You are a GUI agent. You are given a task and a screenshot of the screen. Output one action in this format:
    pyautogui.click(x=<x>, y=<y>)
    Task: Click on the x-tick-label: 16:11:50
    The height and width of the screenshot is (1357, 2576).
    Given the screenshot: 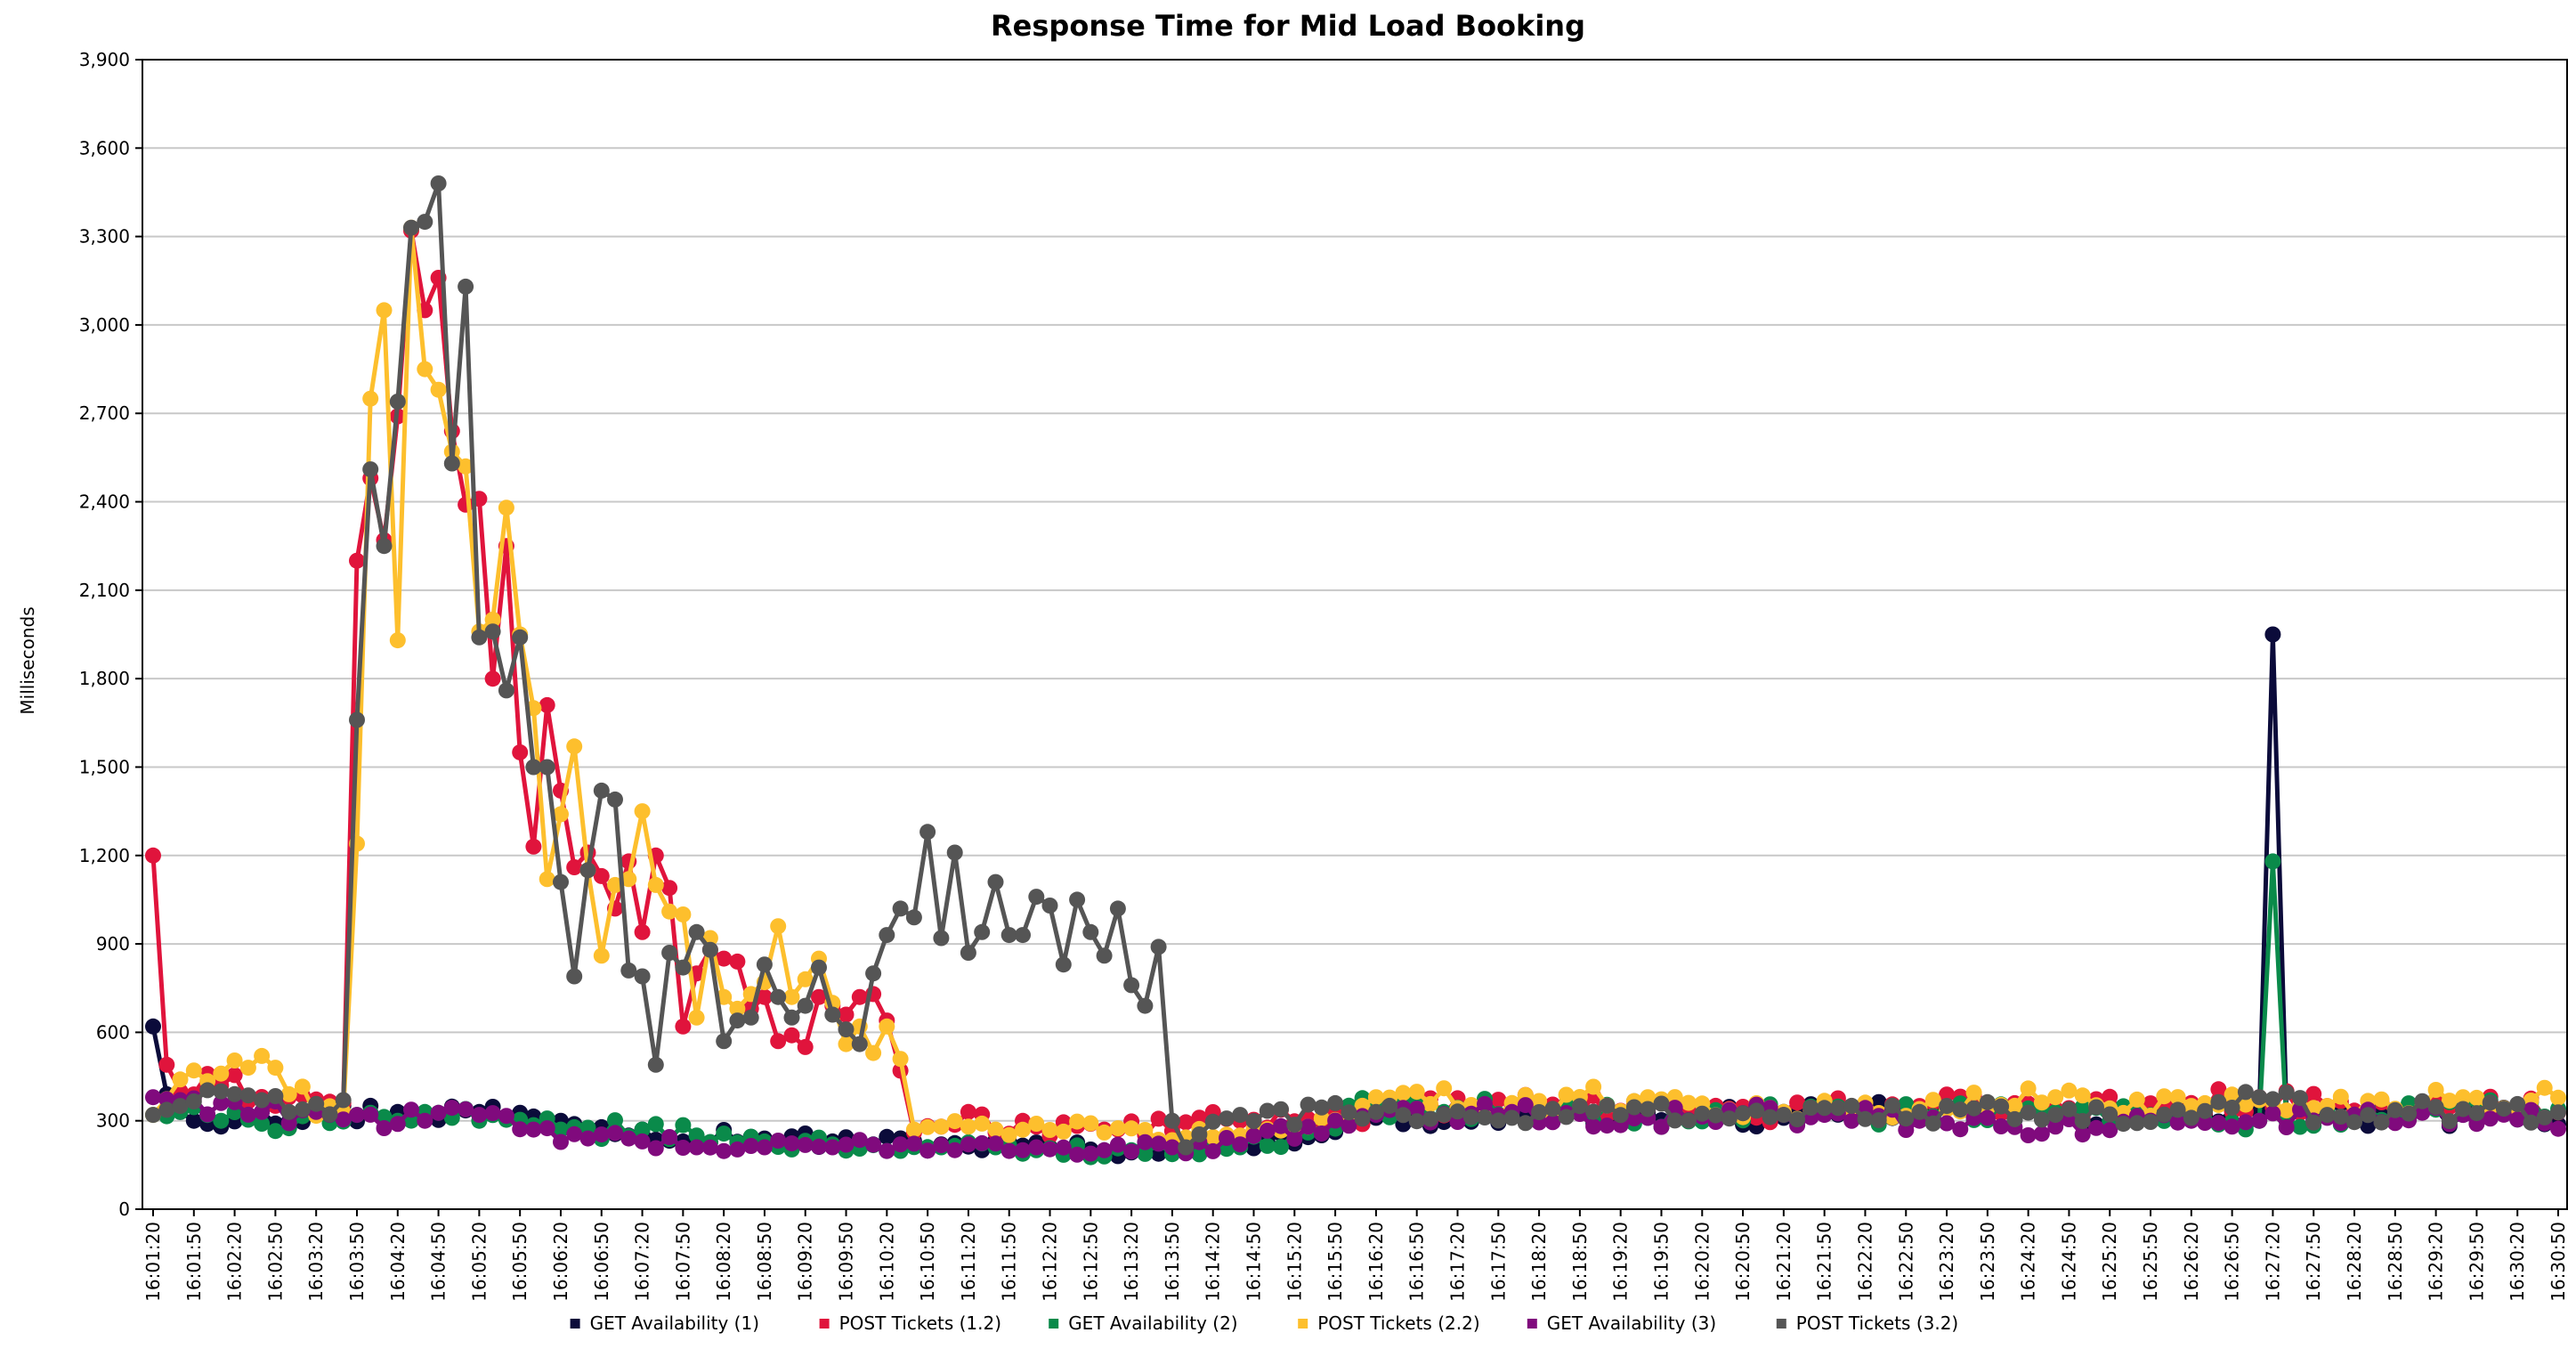 What is the action you would take?
    pyautogui.click(x=1010, y=1262)
    